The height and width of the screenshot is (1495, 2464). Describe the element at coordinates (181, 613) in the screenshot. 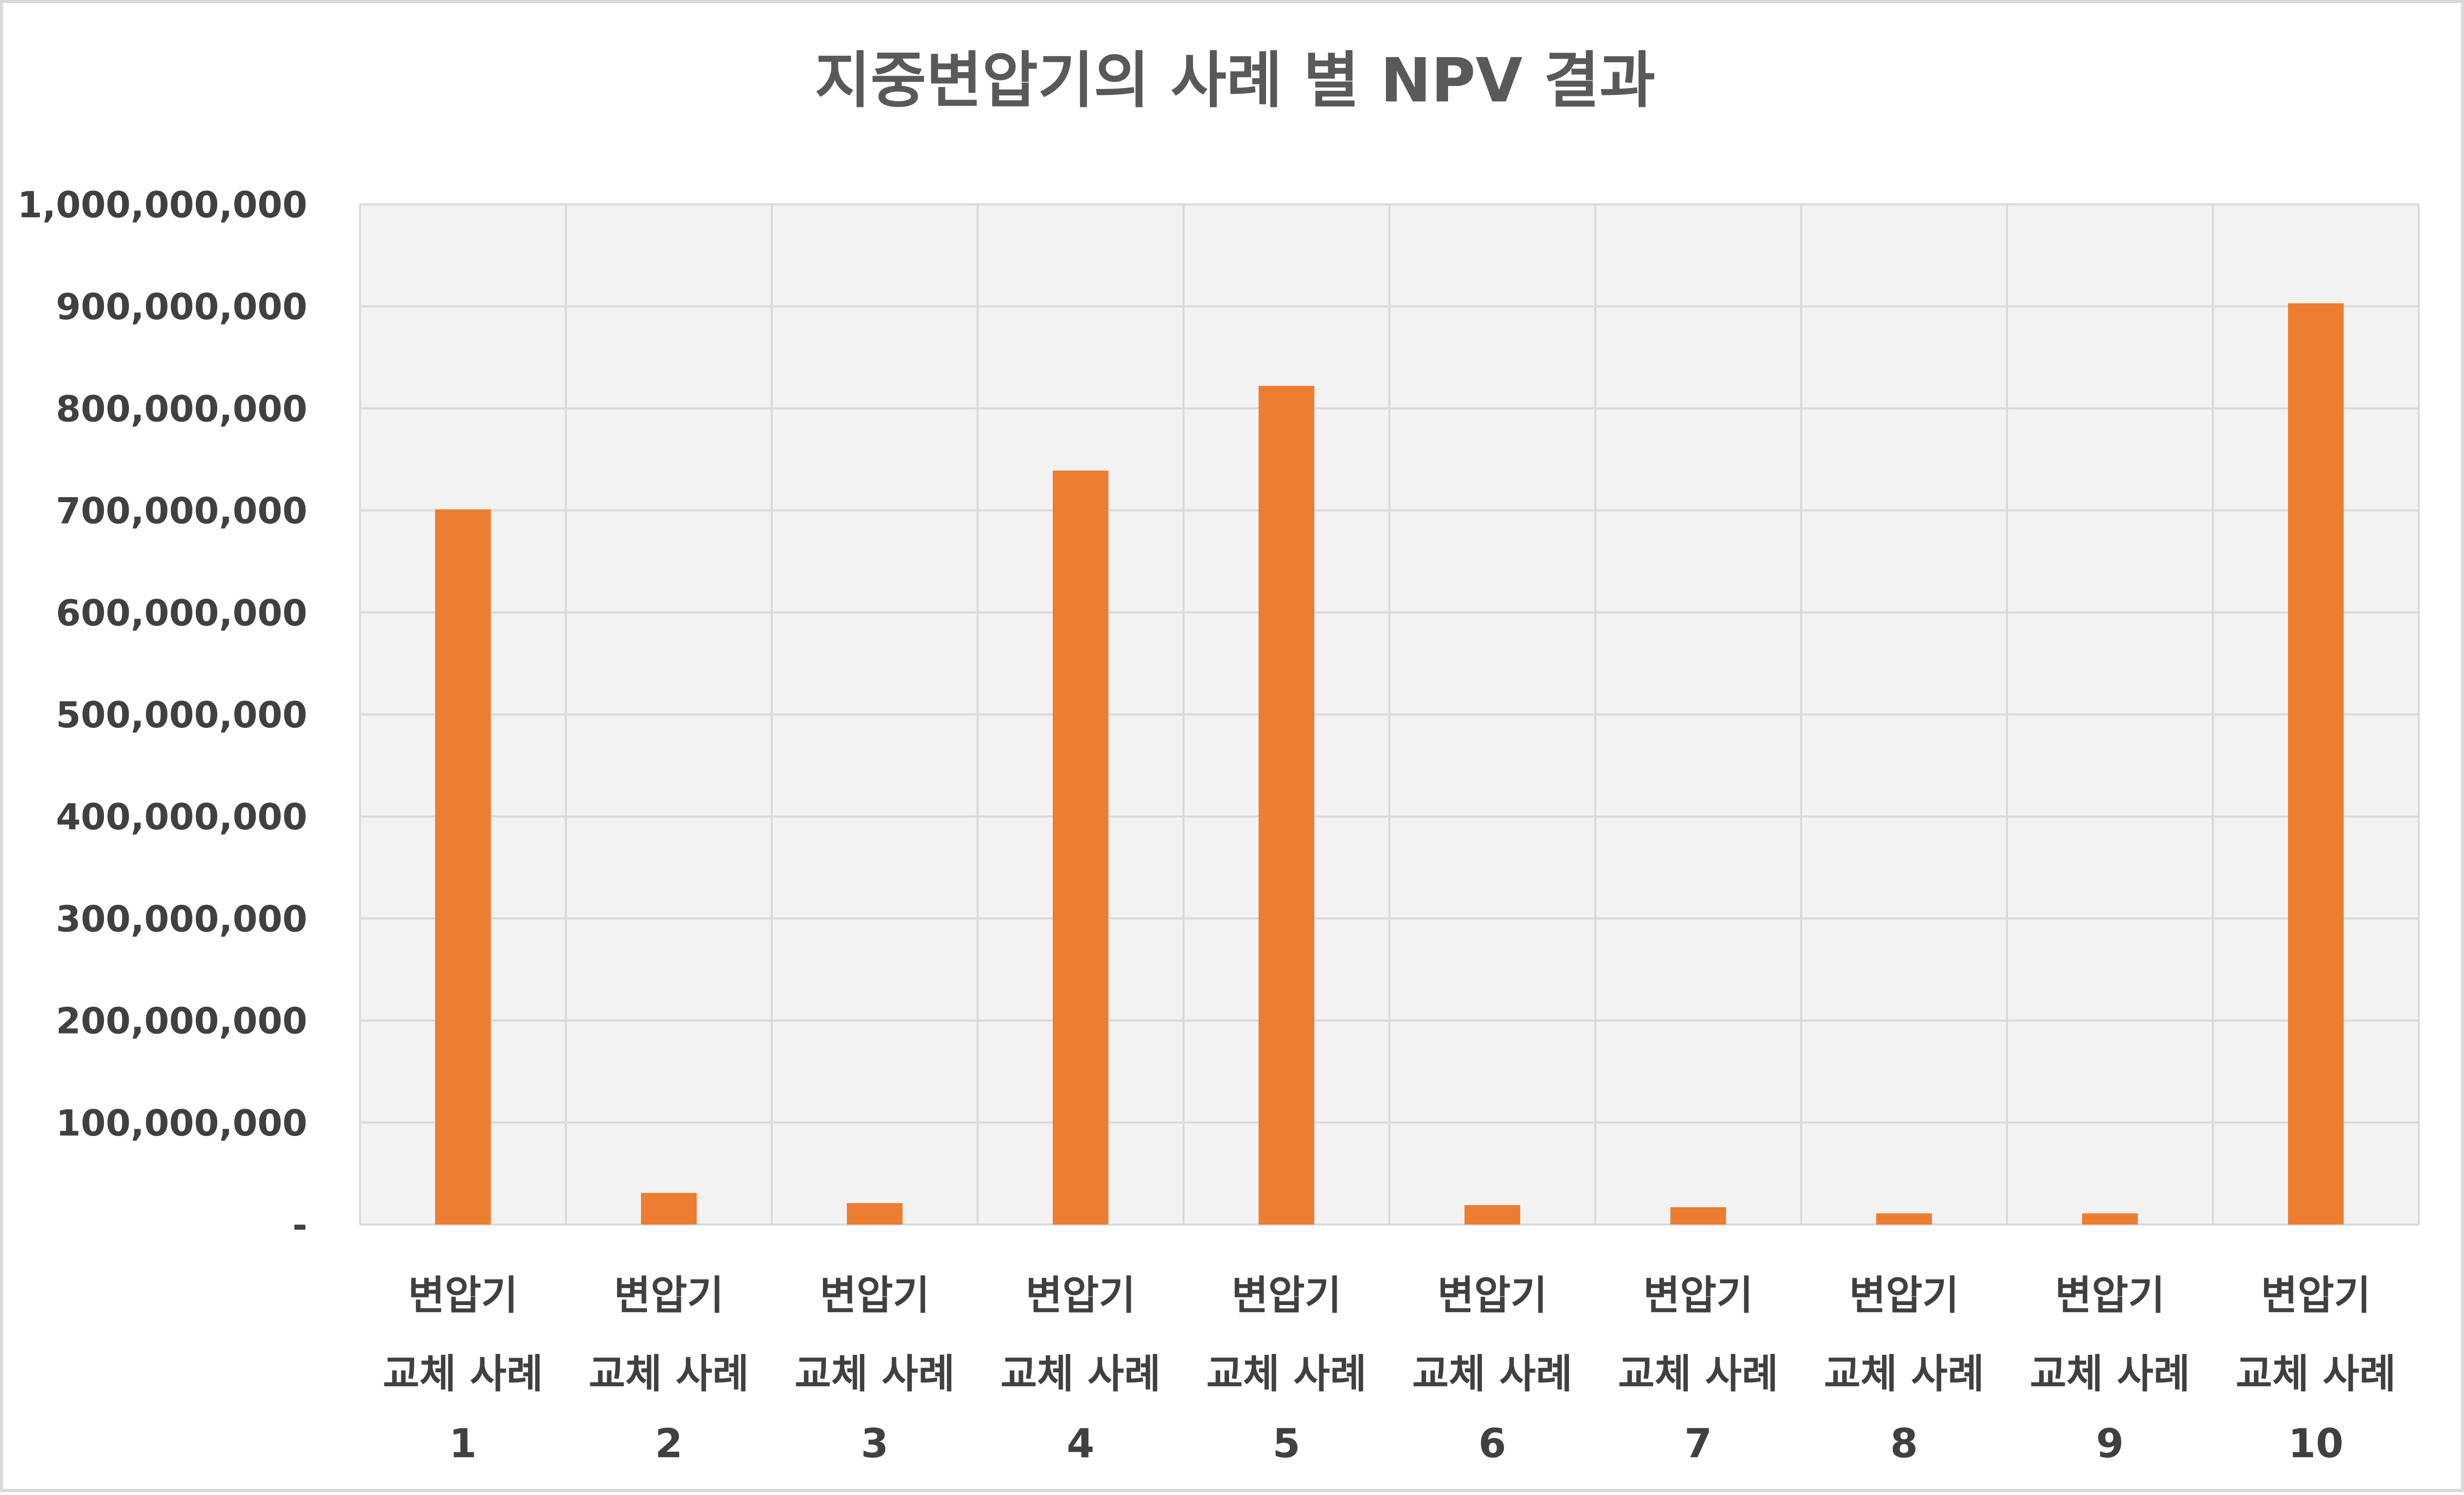

I see `y-tick-label-6: 600,000,000` at that location.